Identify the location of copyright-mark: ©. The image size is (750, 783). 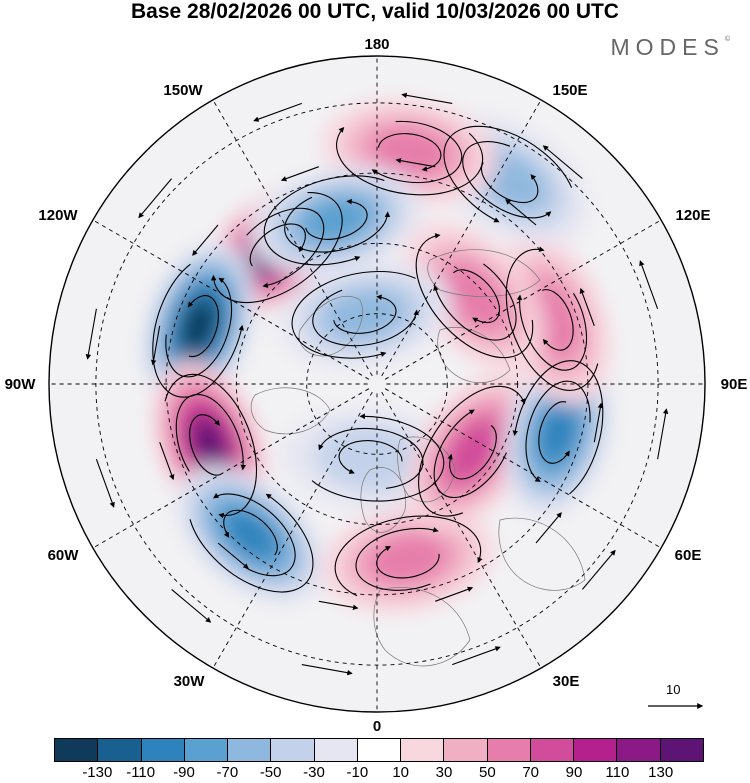
(727, 39).